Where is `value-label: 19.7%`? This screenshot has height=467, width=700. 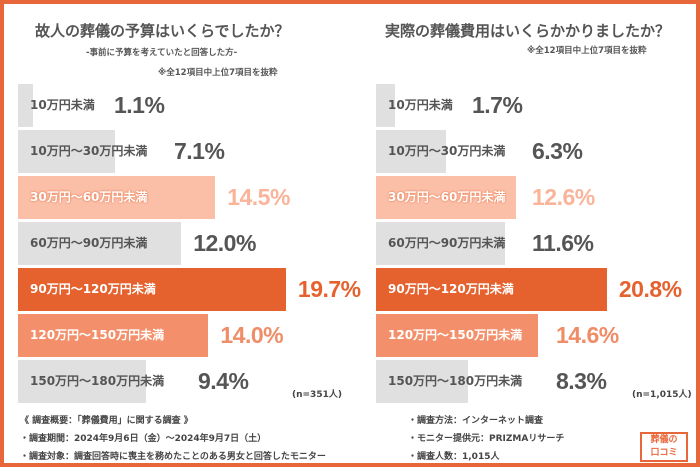
value-label: 19.7% is located at coordinates (329, 289).